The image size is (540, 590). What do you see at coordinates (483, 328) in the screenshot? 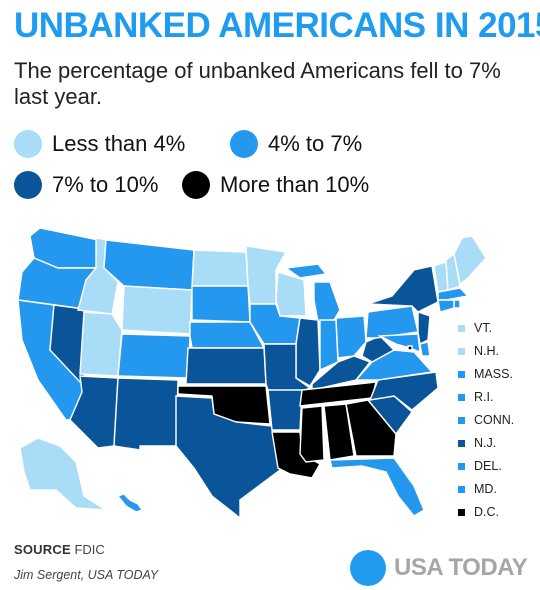
I see `state-key-label: VT.` at bounding box center [483, 328].